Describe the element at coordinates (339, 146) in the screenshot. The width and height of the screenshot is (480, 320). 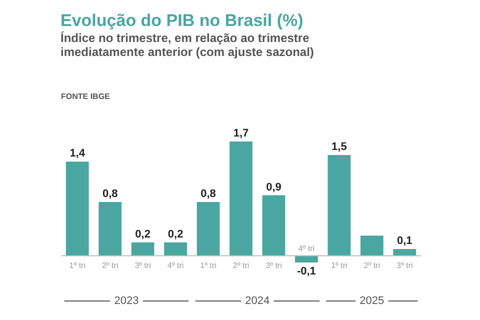
I see `data-label: 1,5` at that location.